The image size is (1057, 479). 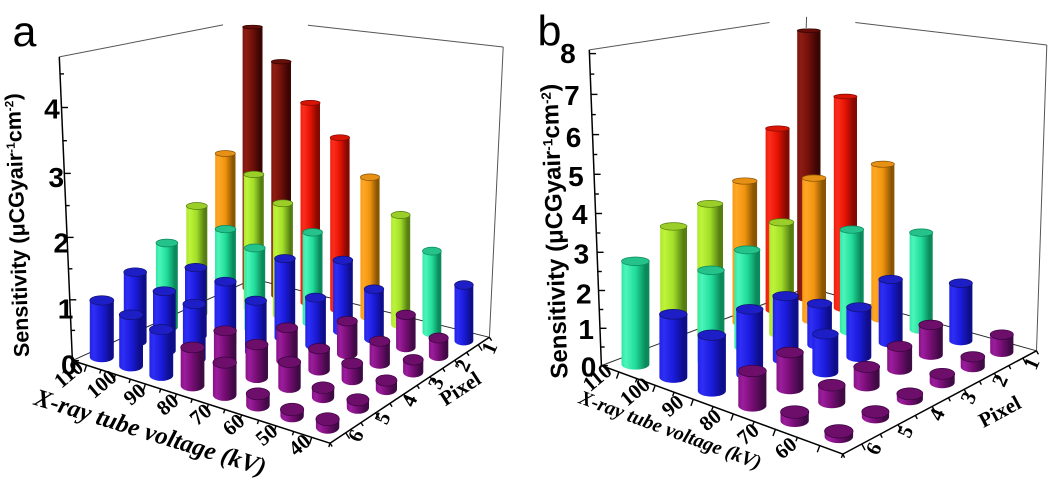 I want to click on svg-text: b, so click(x=550, y=32).